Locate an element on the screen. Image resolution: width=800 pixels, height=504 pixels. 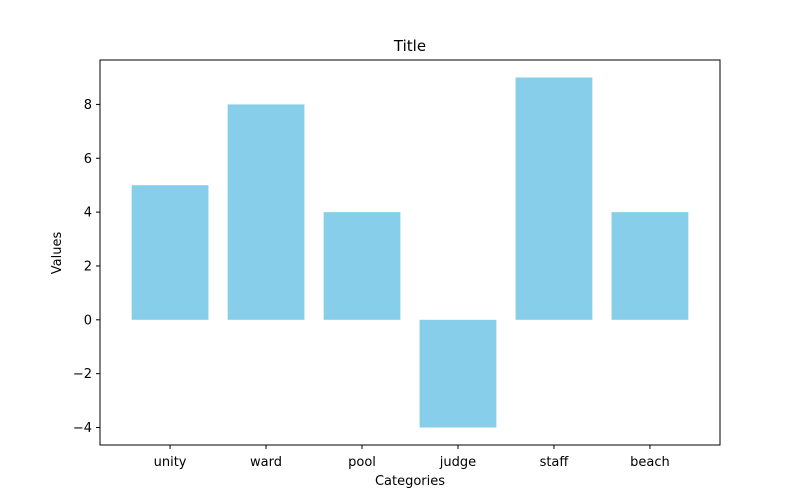
bar-unity is located at coordinates (170, 252).